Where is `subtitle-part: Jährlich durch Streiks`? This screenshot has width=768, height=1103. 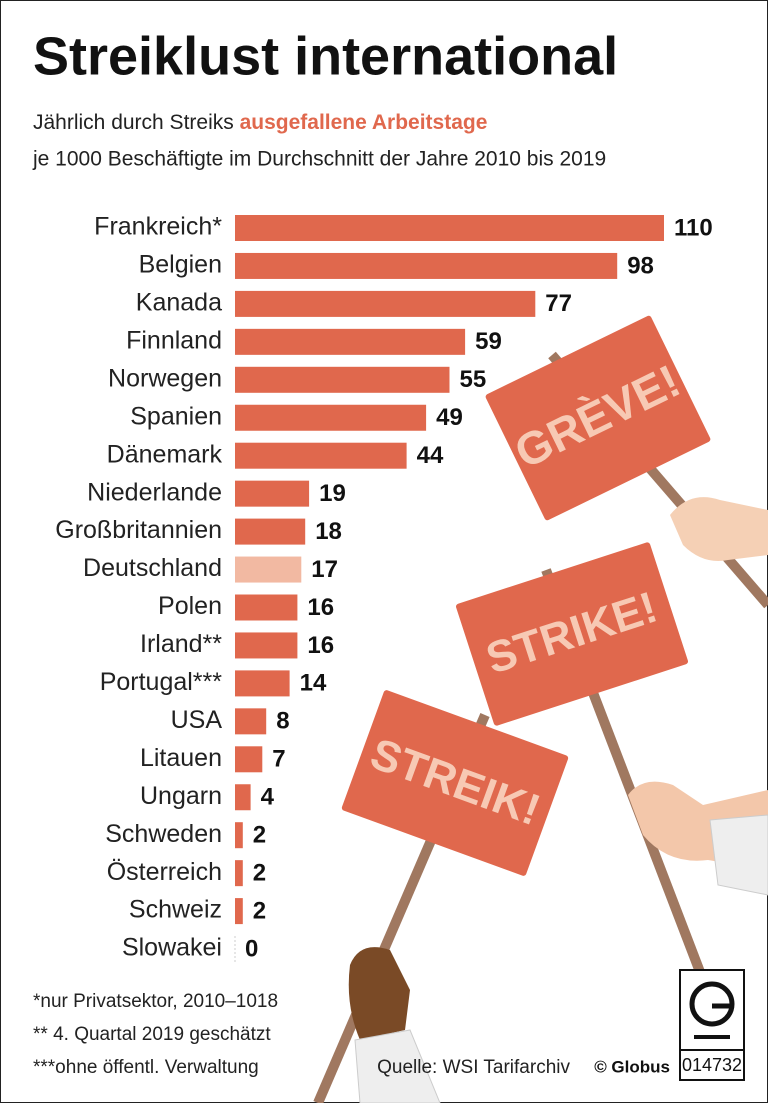
subtitle-part: Jährlich durch Streiks is located at coordinates (133, 122).